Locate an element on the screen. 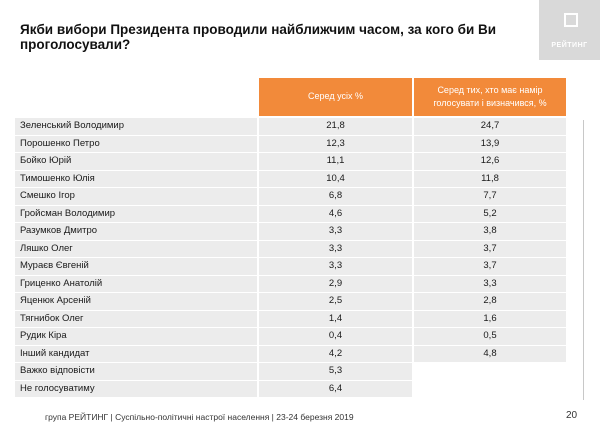 This screenshot has width=600, height=429. value-all: 4,2 is located at coordinates (335, 353).